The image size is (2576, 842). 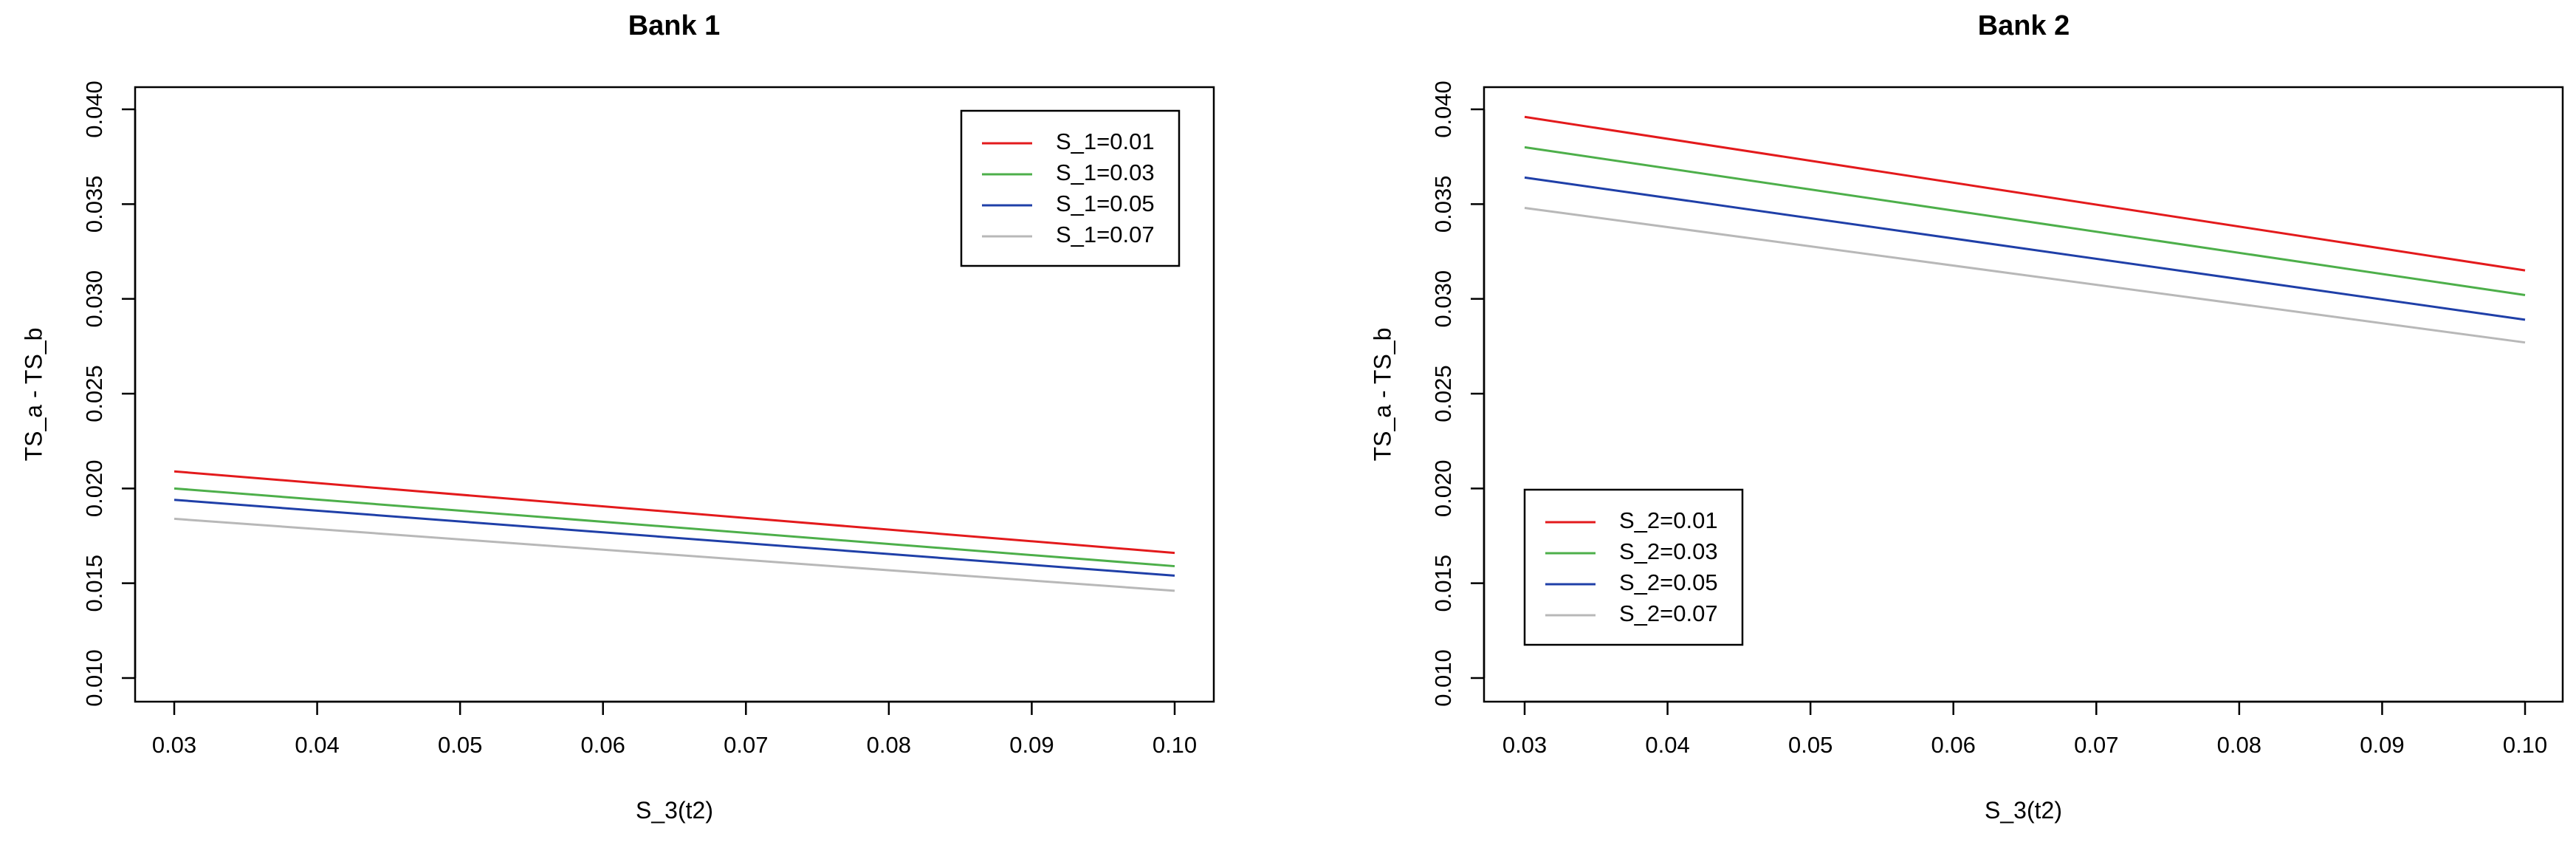 What do you see at coordinates (1105, 203) in the screenshot?
I see `legend-label: S_1=0.05` at bounding box center [1105, 203].